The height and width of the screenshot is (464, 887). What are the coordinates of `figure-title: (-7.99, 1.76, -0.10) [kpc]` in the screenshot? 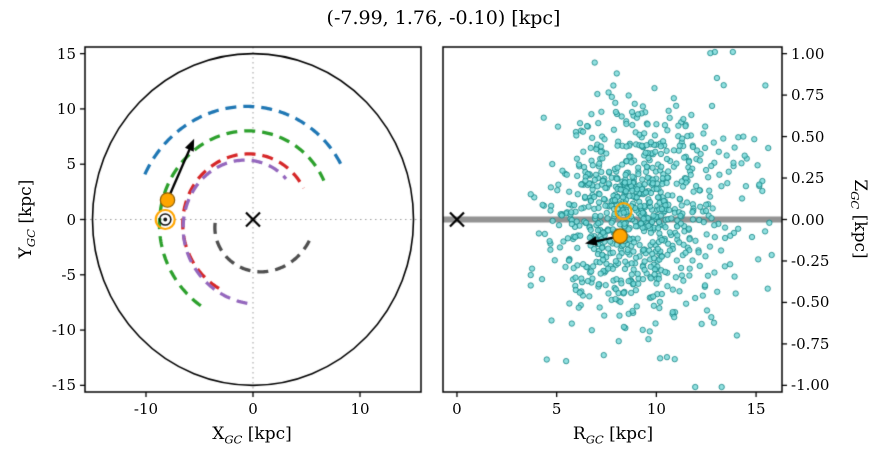 It's located at (443, 18).